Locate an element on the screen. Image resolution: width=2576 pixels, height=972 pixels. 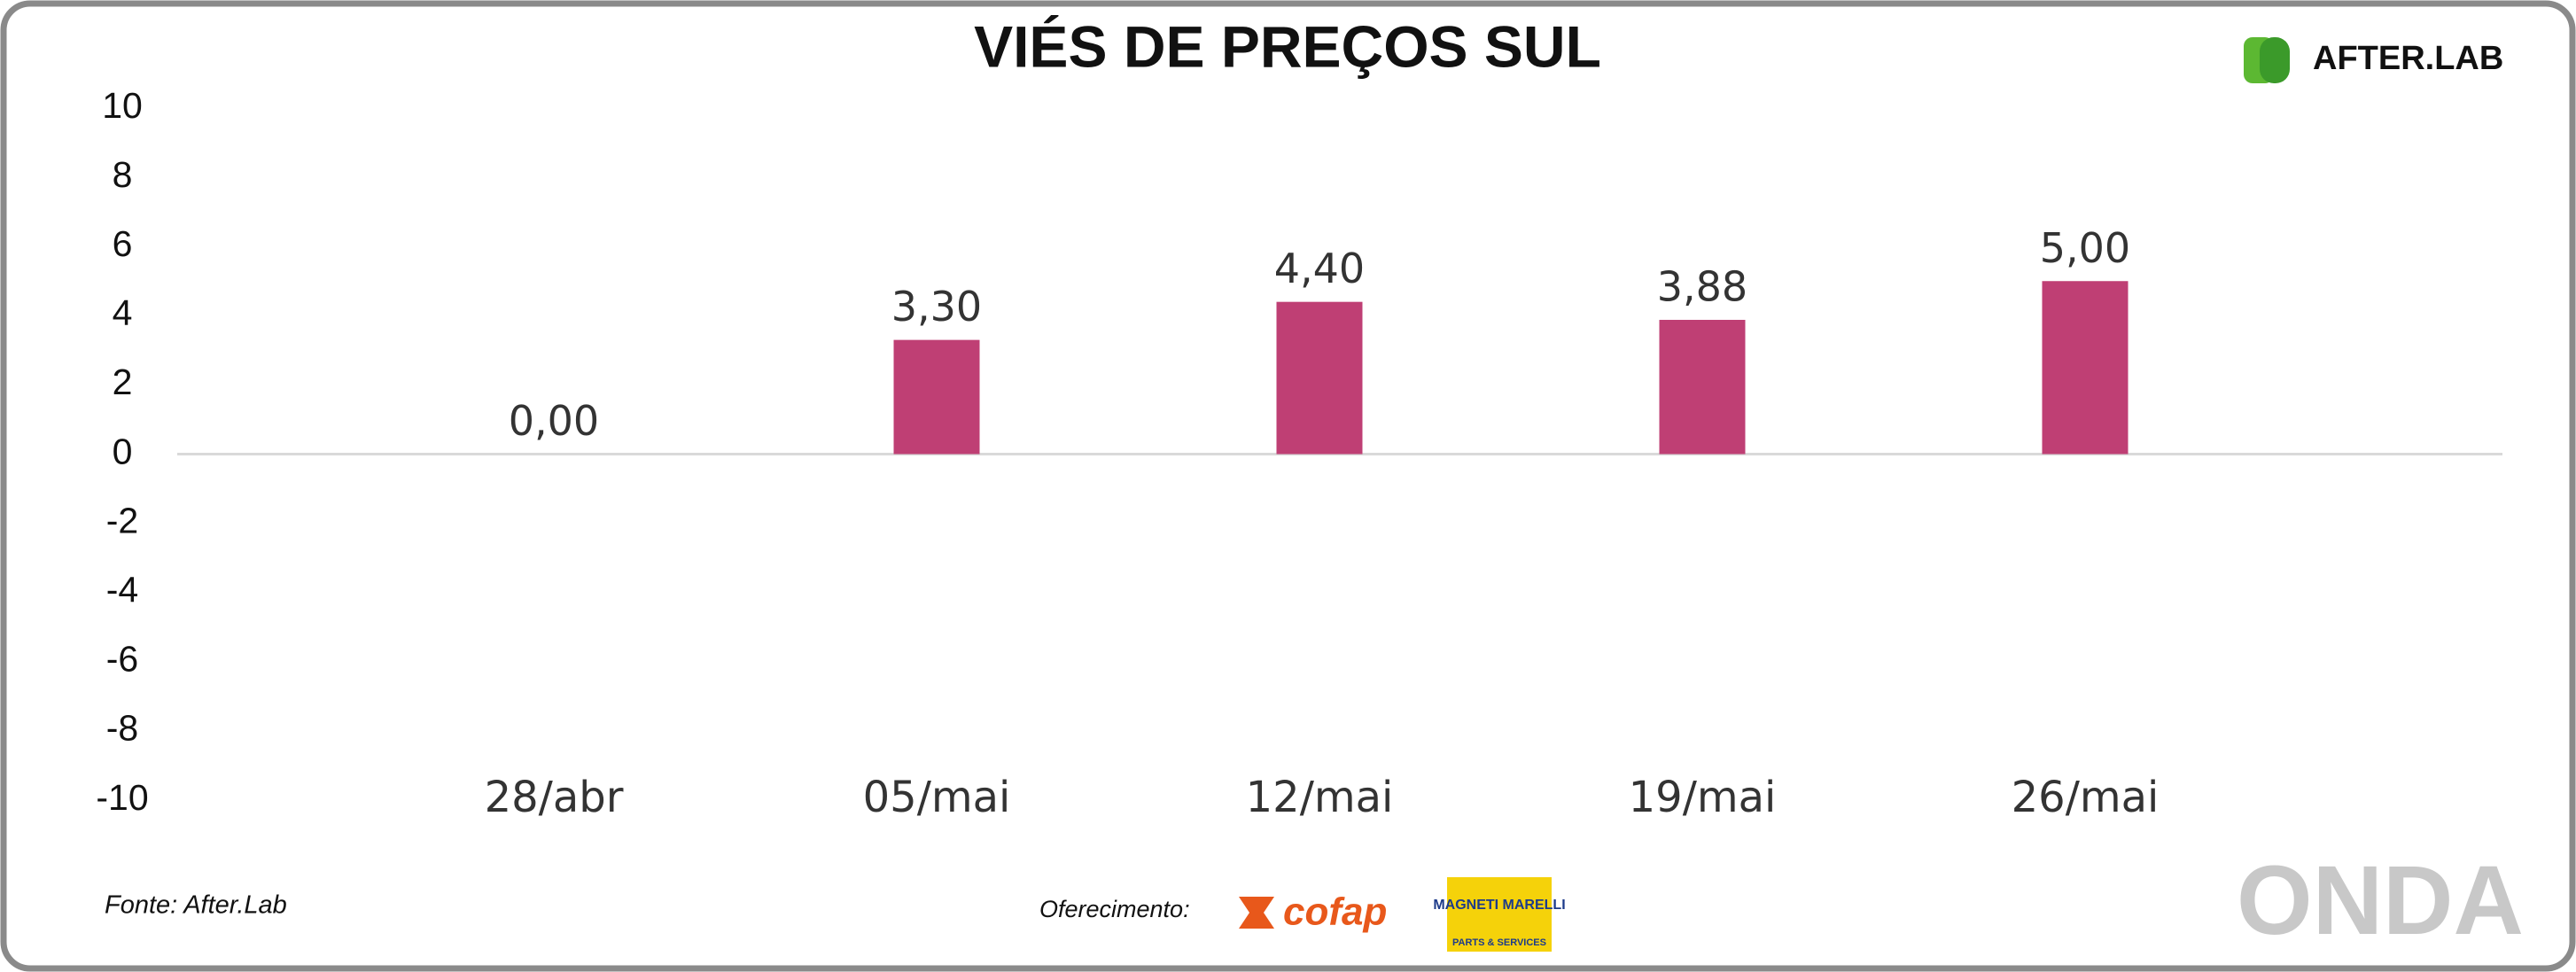
y-tick-label: 4 is located at coordinates (123, 312).